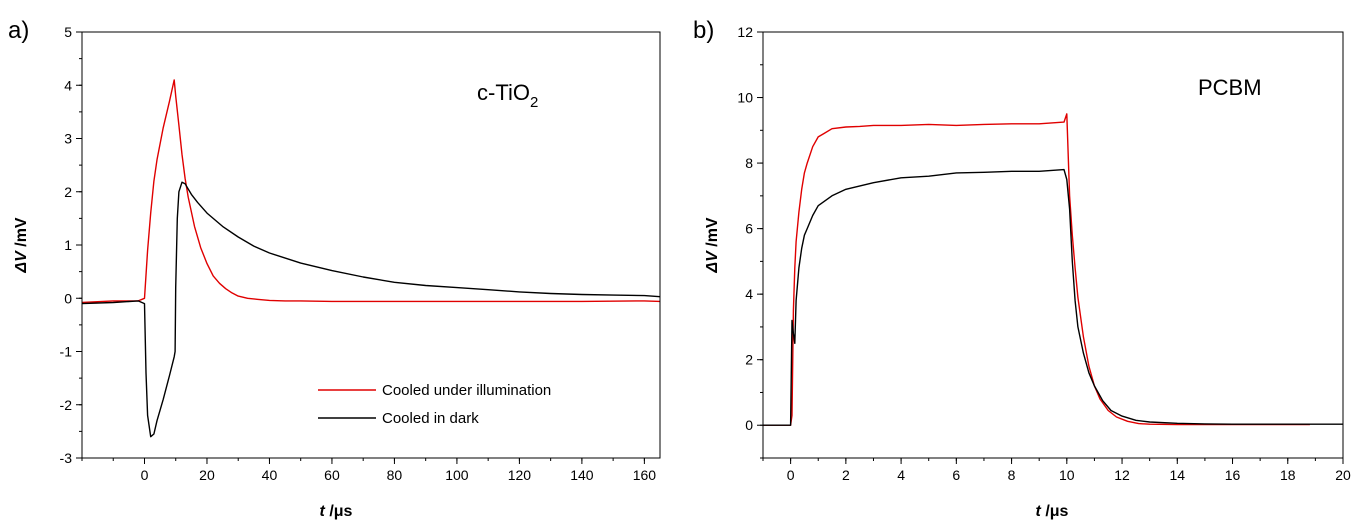 Image resolution: width=1355 pixels, height=523 pixels. What do you see at coordinates (520, 475) in the screenshot?
I see `x-tick-label: 120` at bounding box center [520, 475].